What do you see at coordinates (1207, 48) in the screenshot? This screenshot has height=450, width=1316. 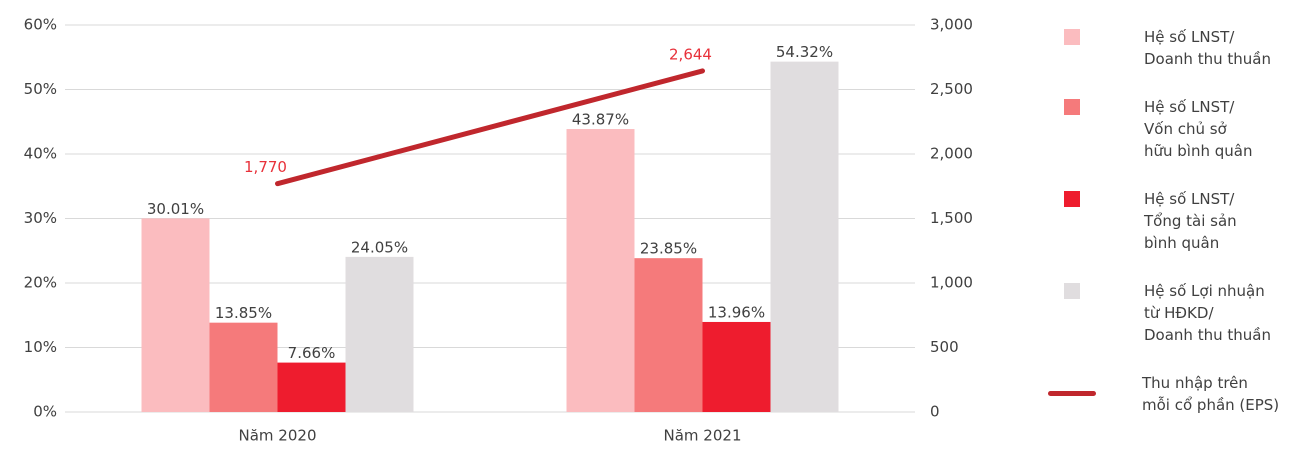 I see `legend-label: Hệ số LNST/ Doanh thu thuần` at bounding box center [1207, 48].